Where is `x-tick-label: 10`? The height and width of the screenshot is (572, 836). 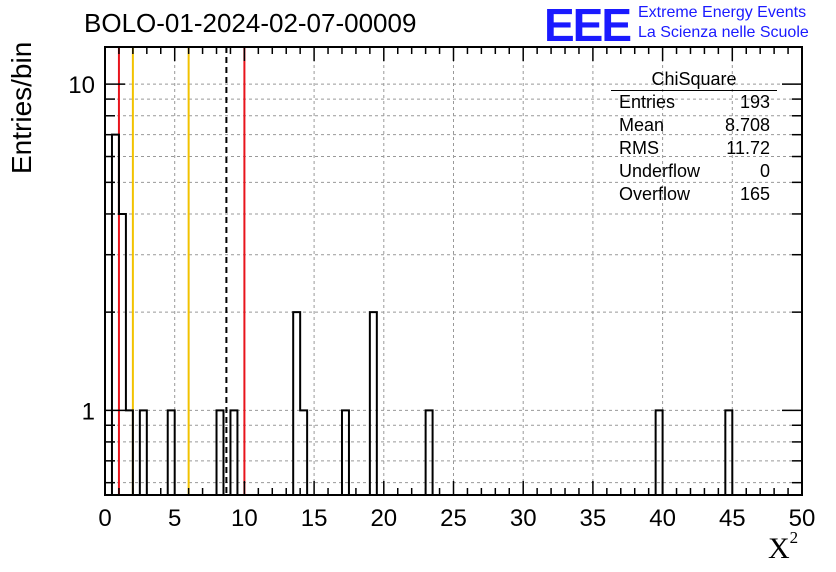 x-tick-label: 10 is located at coordinates (244, 518).